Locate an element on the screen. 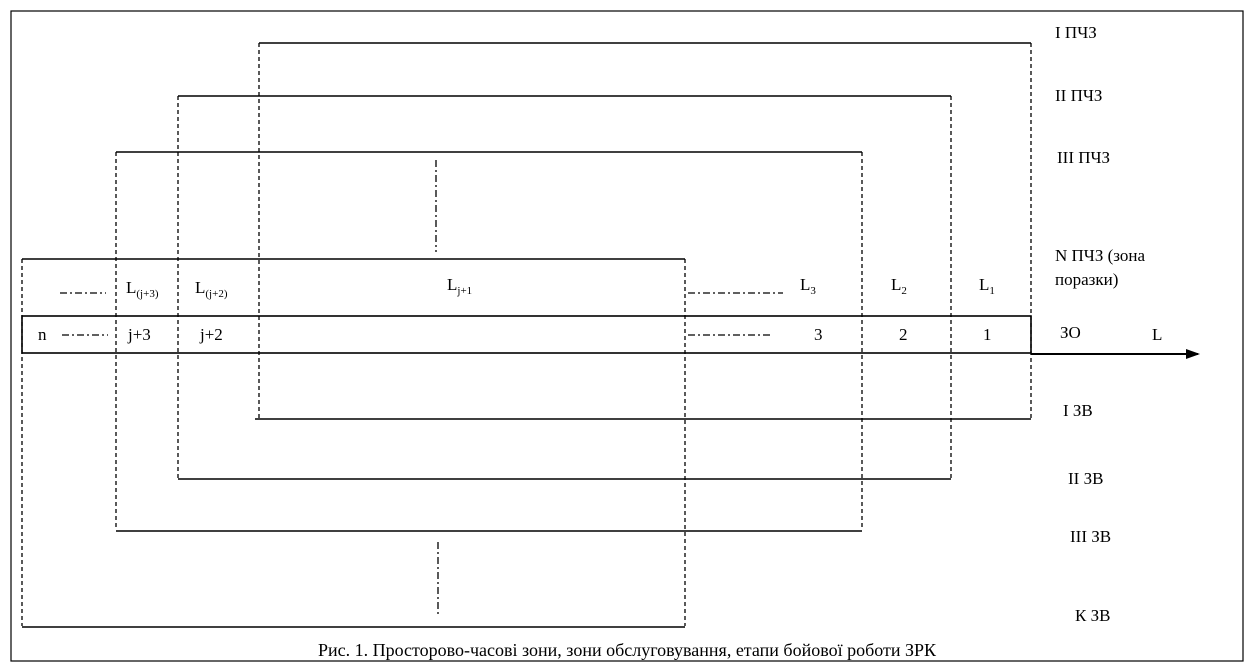  zone-label-zv-3: ІІІ ЗВ is located at coordinates (1090, 536).